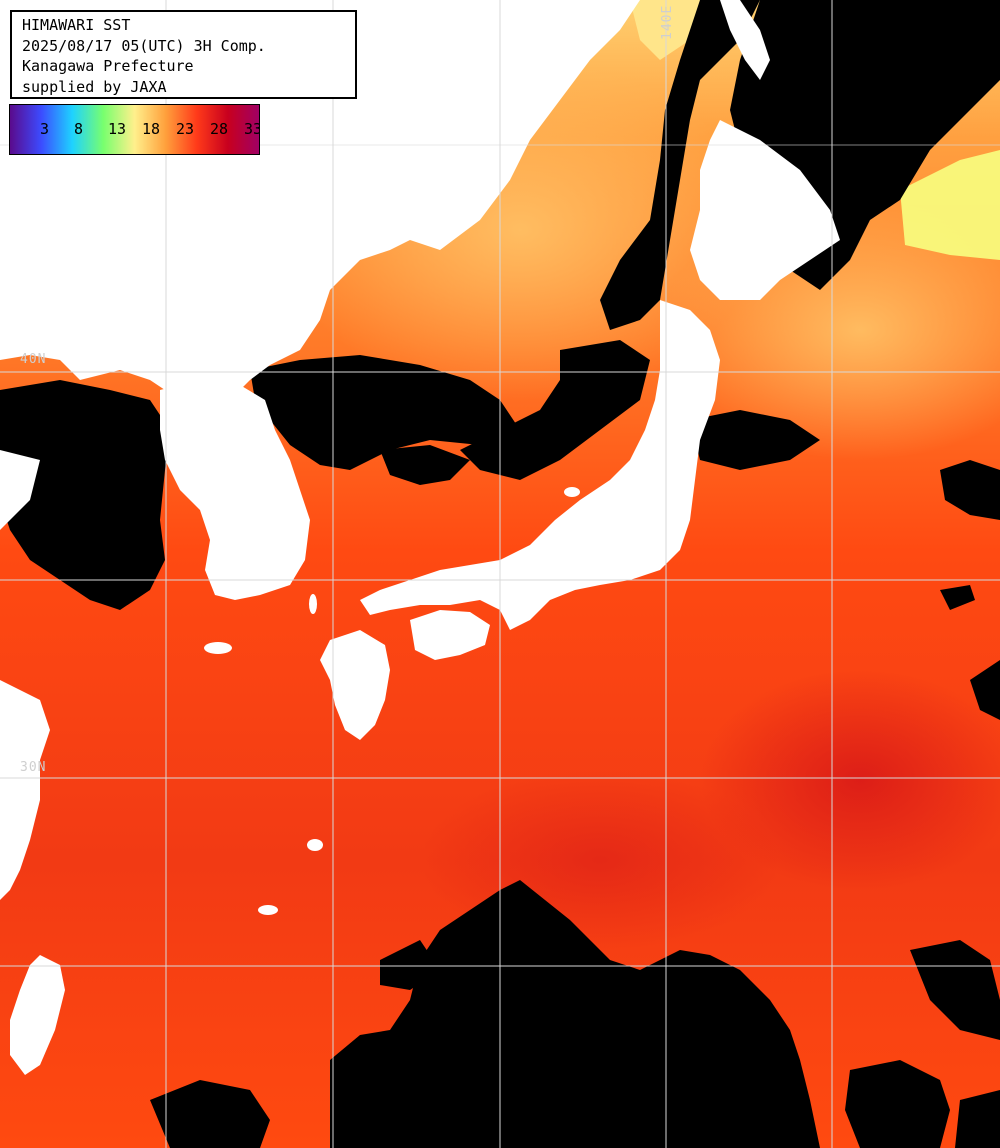 The image size is (1000, 1148). What do you see at coordinates (355, 685) in the screenshot?
I see `land-kyushu` at bounding box center [355, 685].